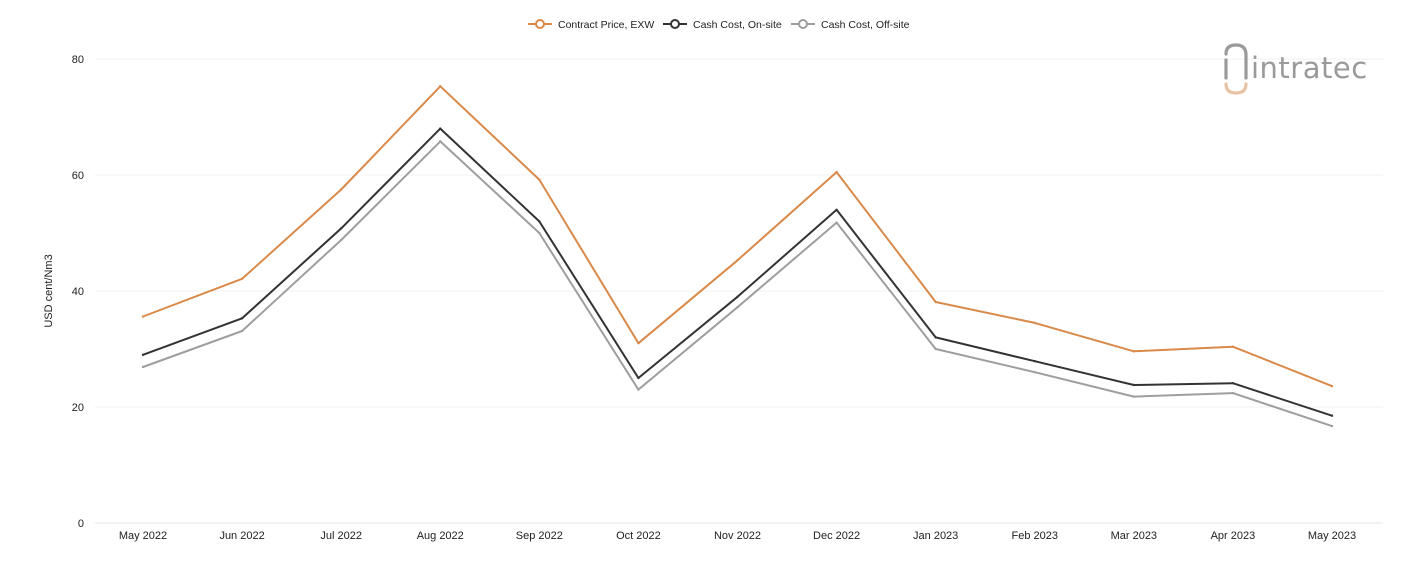 The image size is (1401, 566). I want to click on legend-label: Contract Price, EXW, so click(606, 25).